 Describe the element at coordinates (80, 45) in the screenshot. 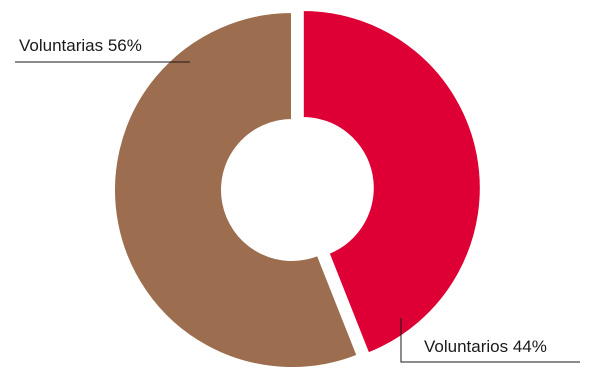

I see `slice-label-voluntarias: Voluntarias 56%` at that location.